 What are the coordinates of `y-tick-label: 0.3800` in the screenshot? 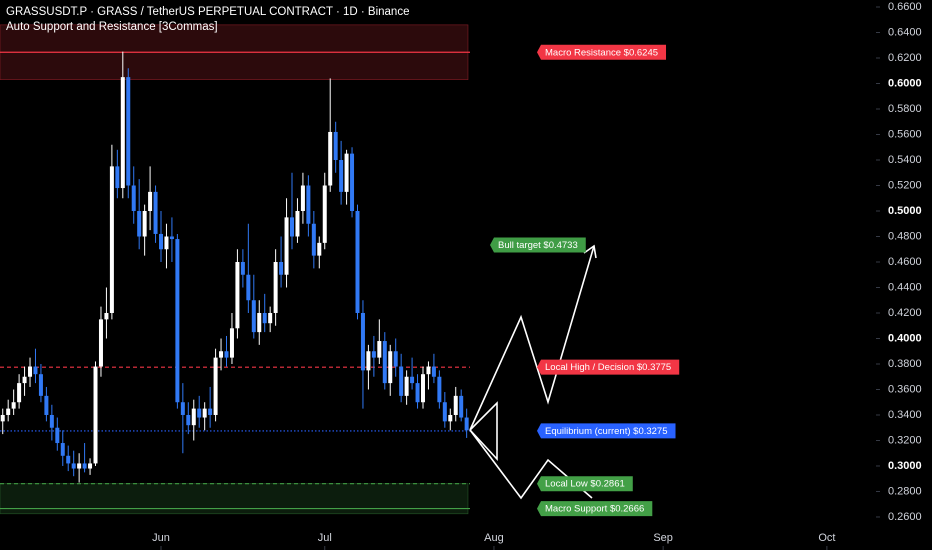 It's located at (905, 364).